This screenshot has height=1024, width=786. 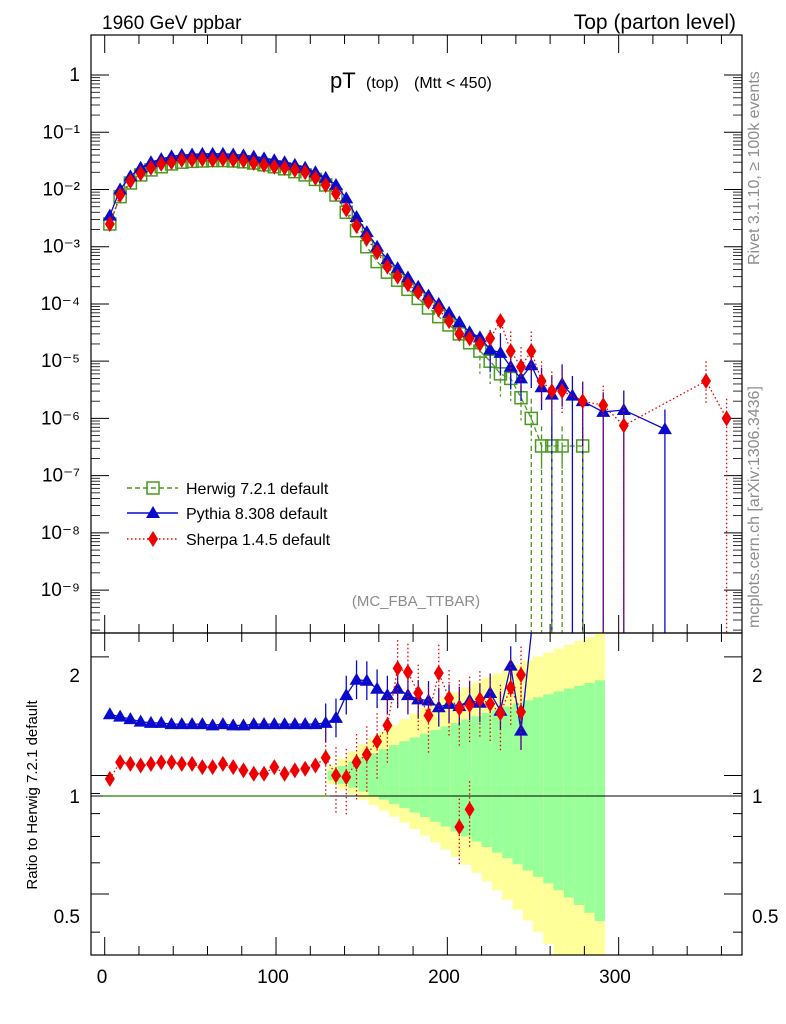 What do you see at coordinates (273, 977) in the screenshot?
I see `xtick-100: 100` at bounding box center [273, 977].